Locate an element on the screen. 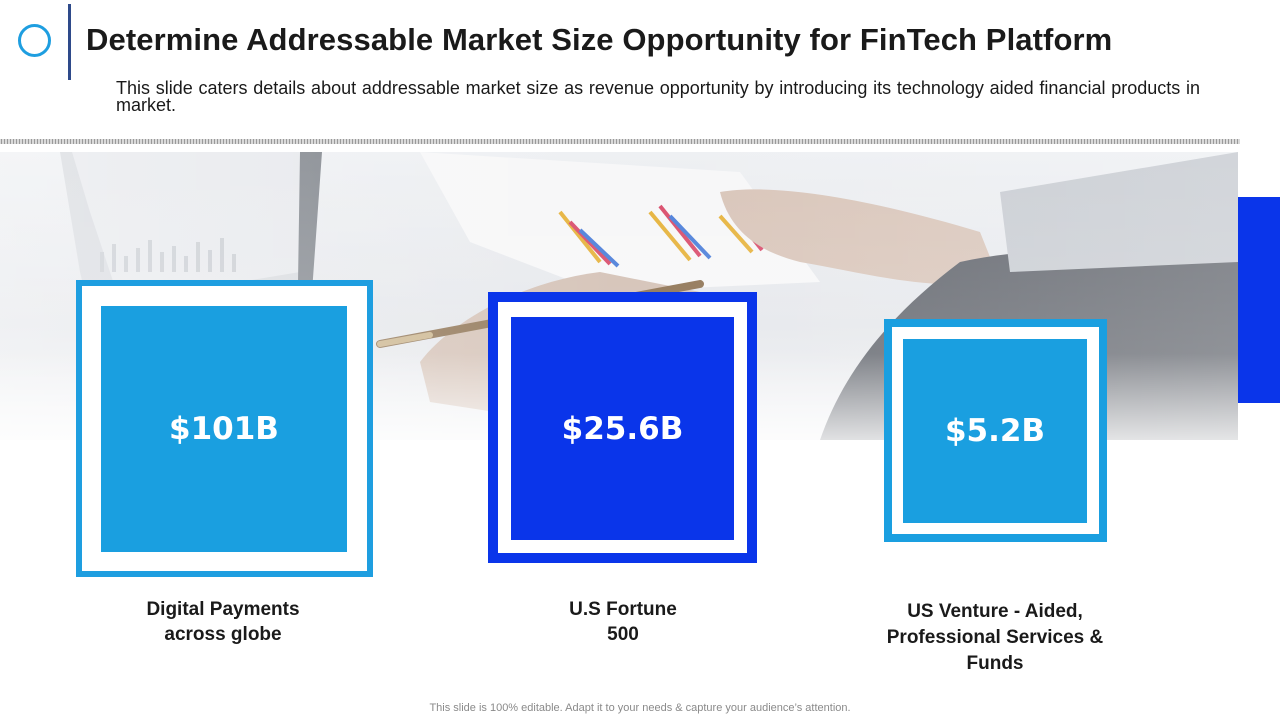  card-caption-us-fortune-500: U.S Fortune 500 is located at coordinates (623, 622).